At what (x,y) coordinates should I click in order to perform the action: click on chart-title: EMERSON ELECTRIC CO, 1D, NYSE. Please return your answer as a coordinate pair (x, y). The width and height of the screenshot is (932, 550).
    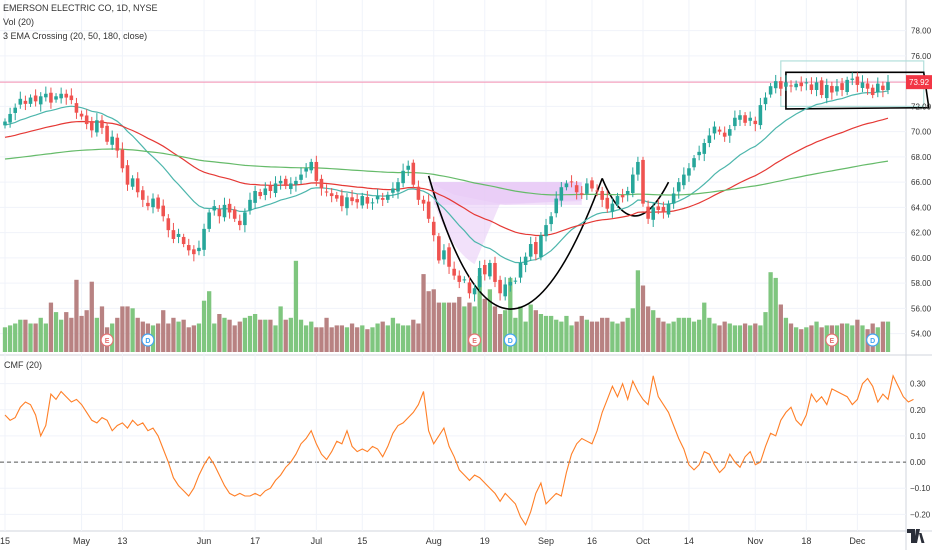
    Looking at the image, I should click on (80, 8).